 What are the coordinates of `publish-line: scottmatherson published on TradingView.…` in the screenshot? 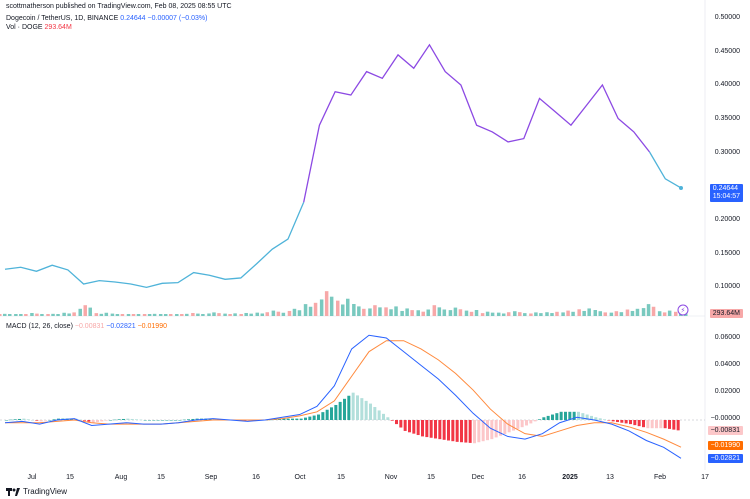 It's located at (119, 6).